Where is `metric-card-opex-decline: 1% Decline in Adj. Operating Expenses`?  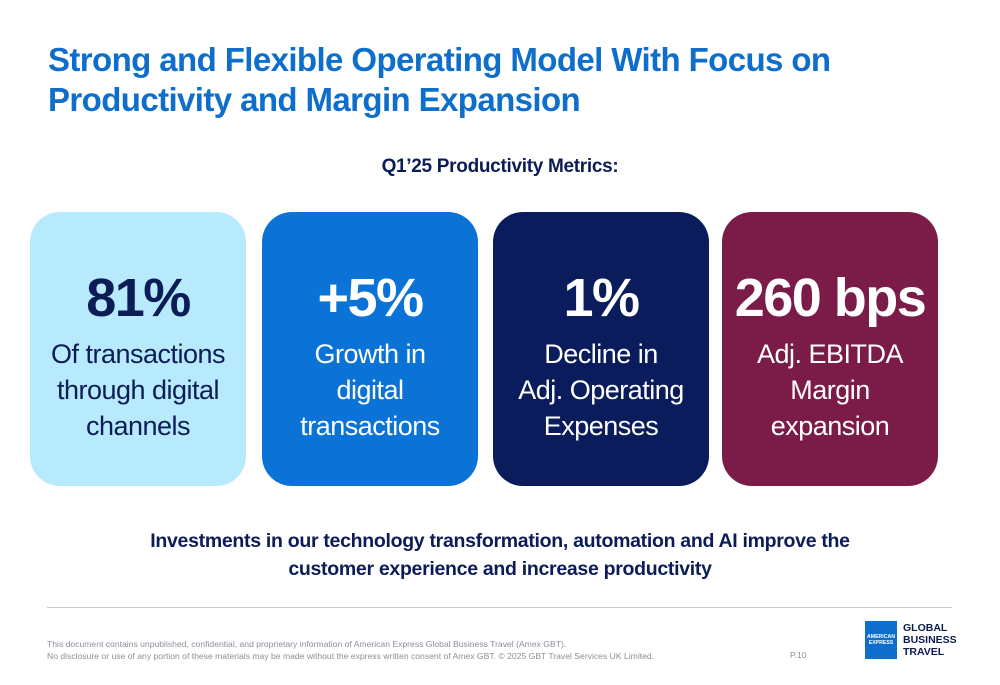
metric-card-opex-decline: 1% Decline in Adj. Operating Expenses is located at coordinates (601, 349).